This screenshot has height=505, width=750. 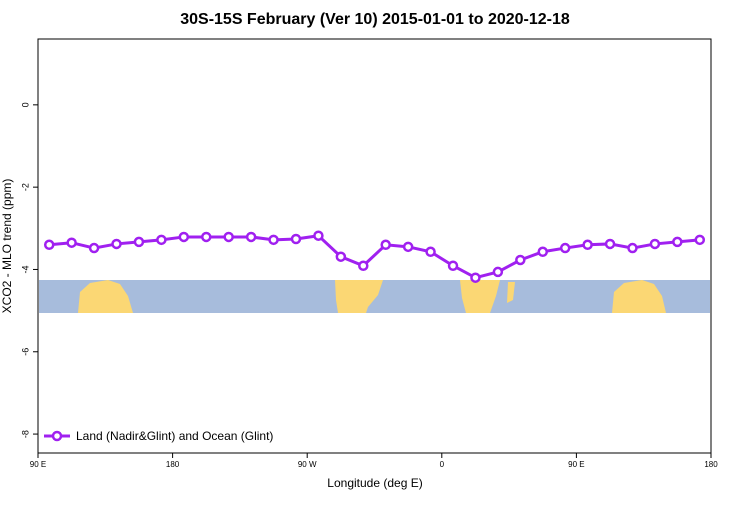 I want to click on y-tick-label: -8, so click(x=25, y=434).